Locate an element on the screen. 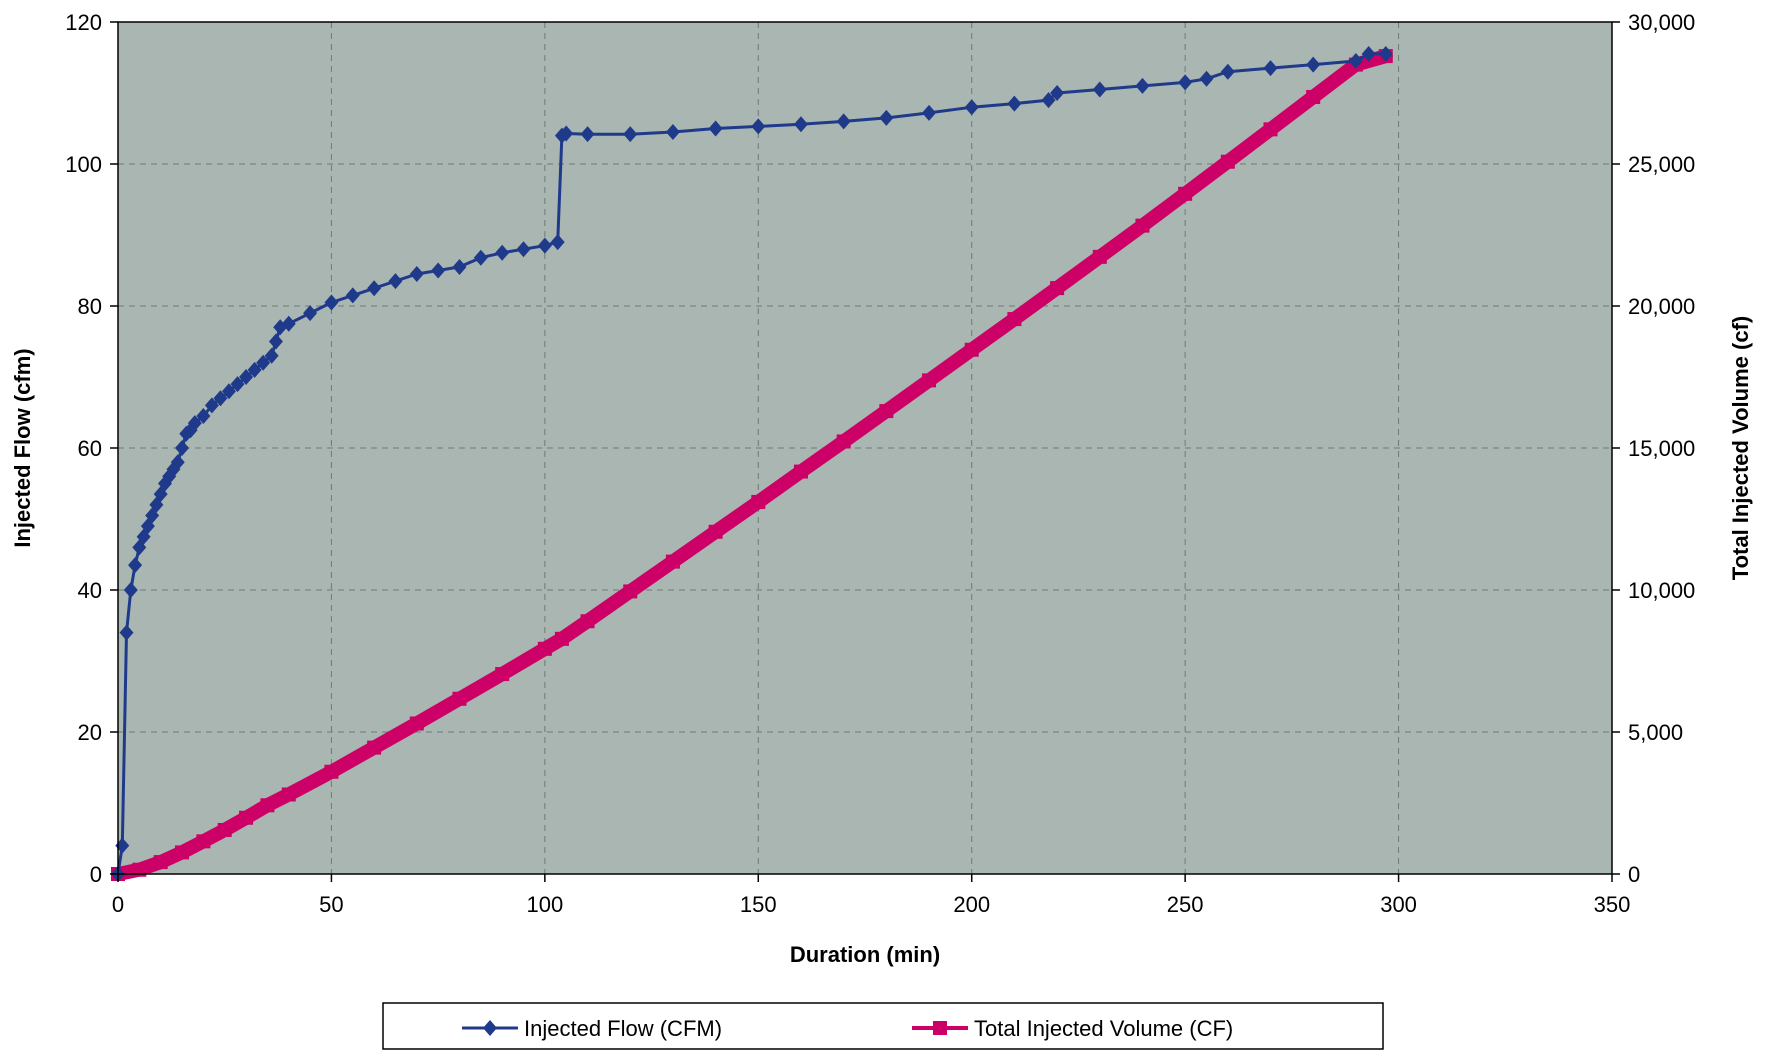  y2-tick-label: 5,000 is located at coordinates (1655, 732).